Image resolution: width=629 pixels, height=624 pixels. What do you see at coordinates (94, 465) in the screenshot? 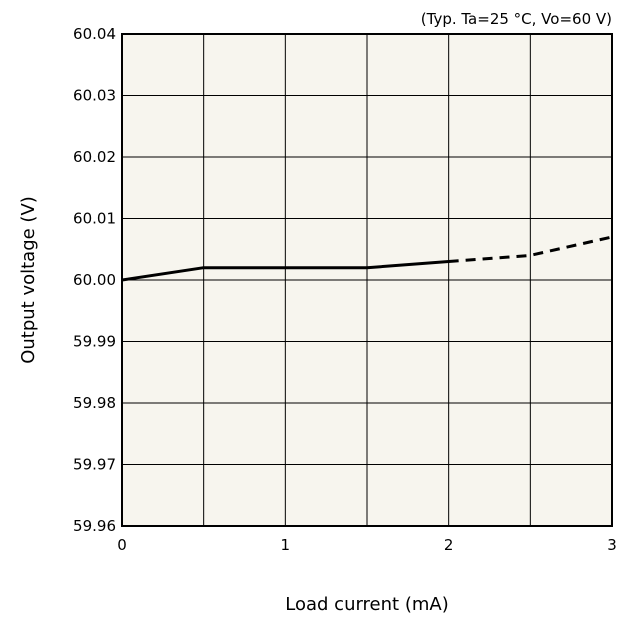
I see `y-tick-label: 59.97` at bounding box center [94, 465].